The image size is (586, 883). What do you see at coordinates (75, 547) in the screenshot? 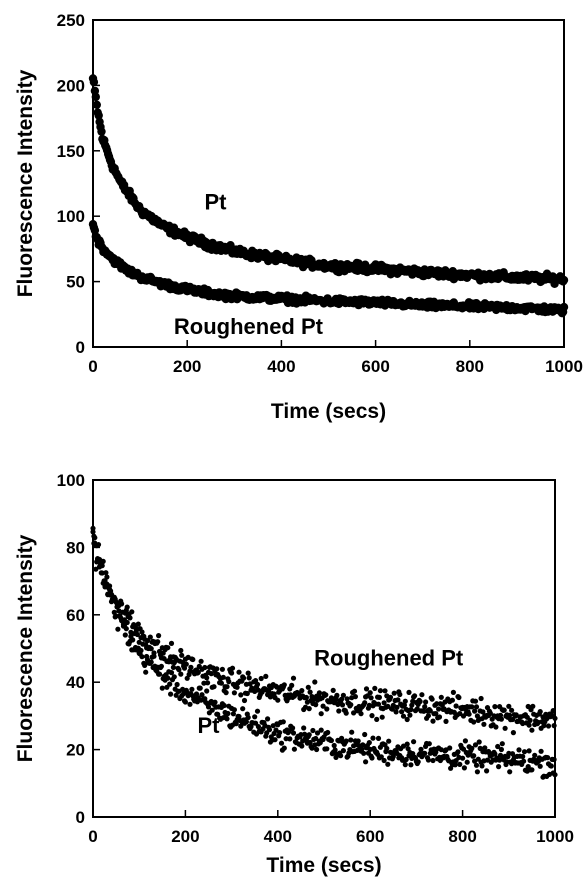
I see `y-tick-label: 80` at bounding box center [75, 547].